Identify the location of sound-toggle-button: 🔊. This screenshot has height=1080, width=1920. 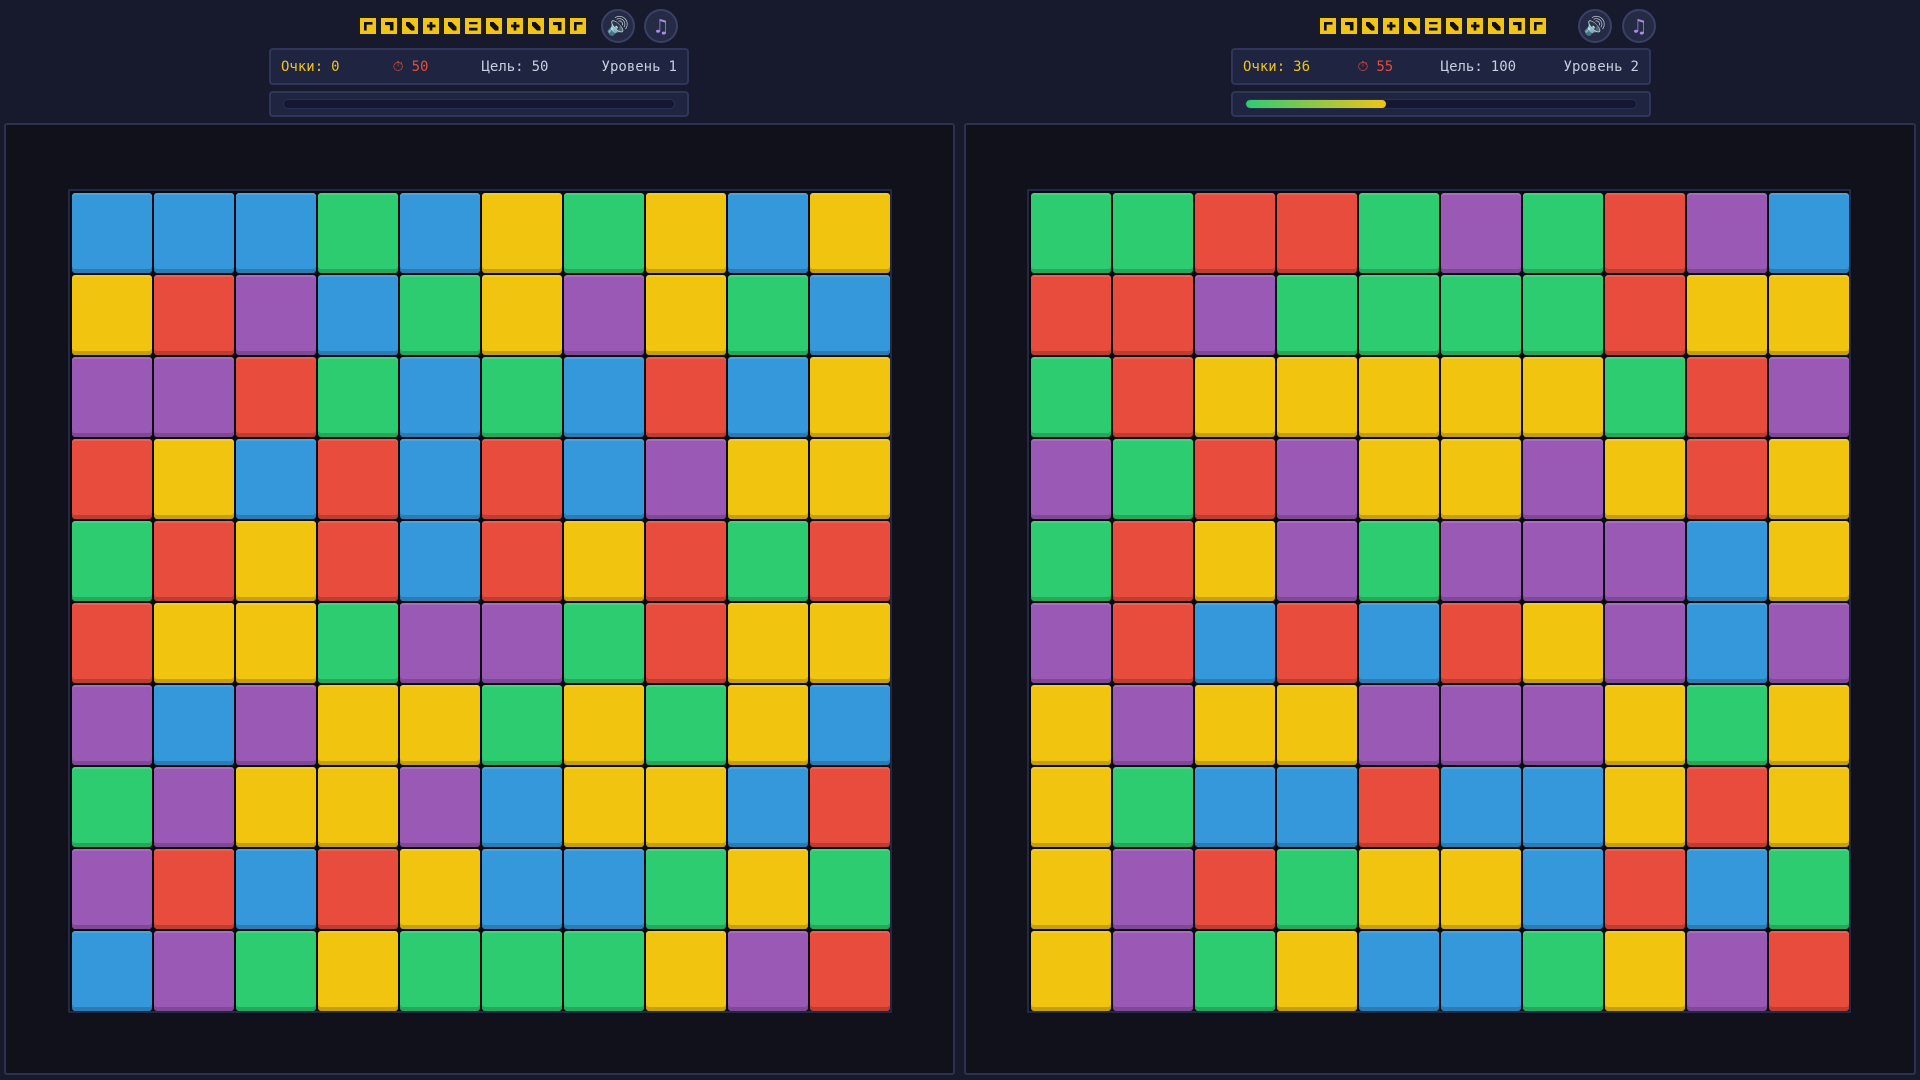
(1595, 26).